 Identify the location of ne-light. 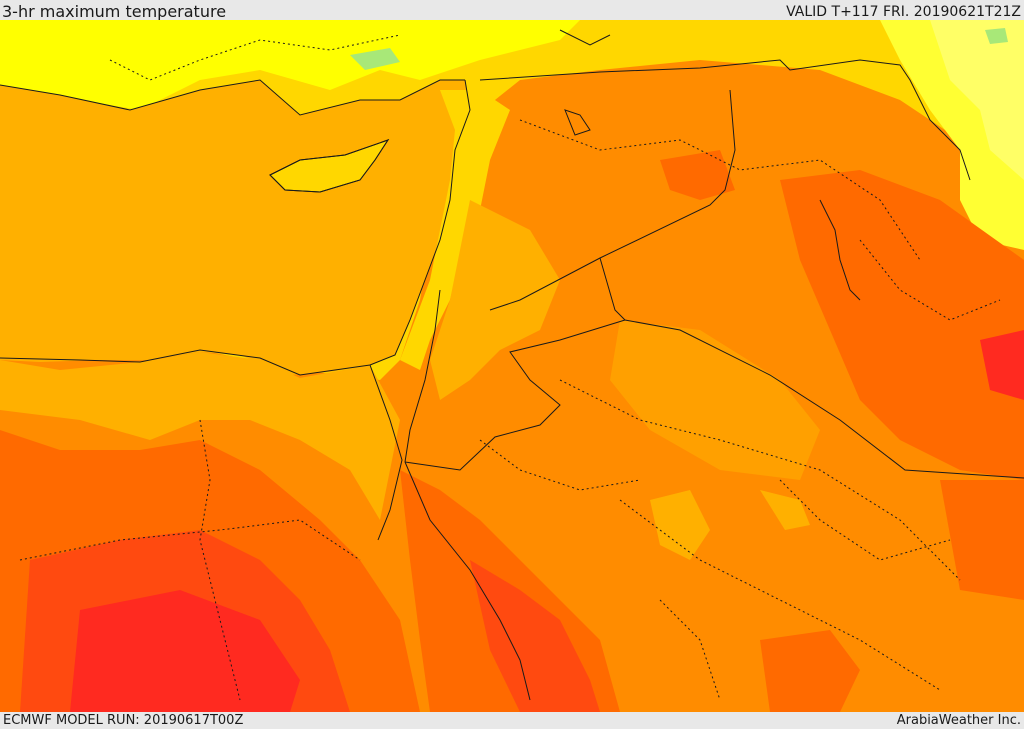
(977, 100).